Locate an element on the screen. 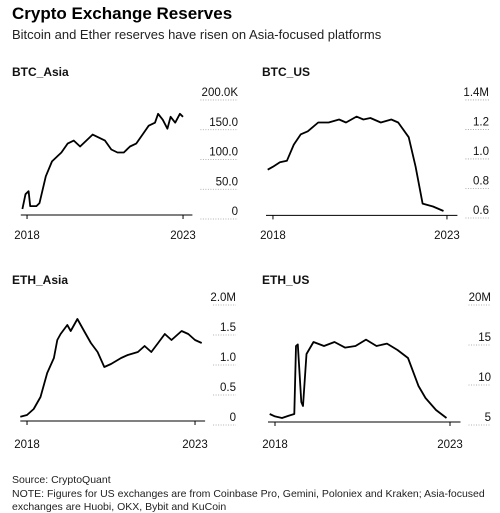 Image resolution: width=500 pixels, height=513 pixels. y-tick-label: 0.6 is located at coordinates (481, 211).